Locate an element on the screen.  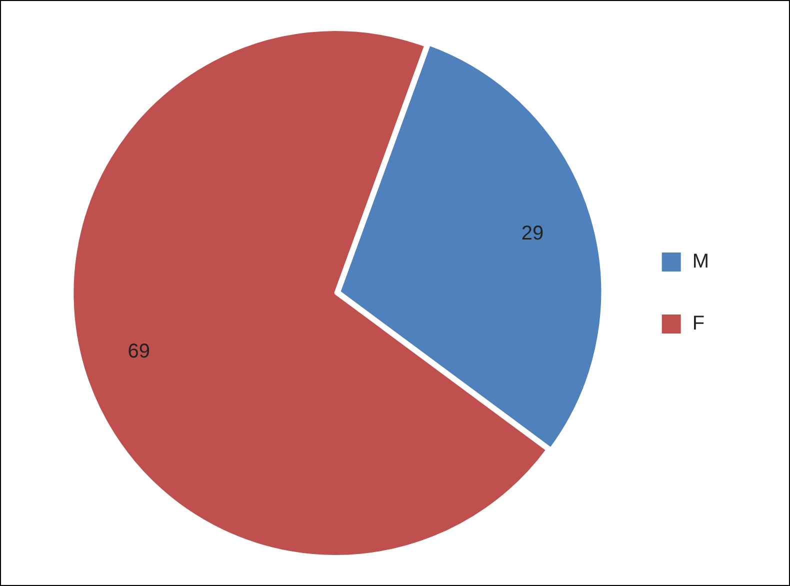
data-label: 69 is located at coordinates (139, 351).